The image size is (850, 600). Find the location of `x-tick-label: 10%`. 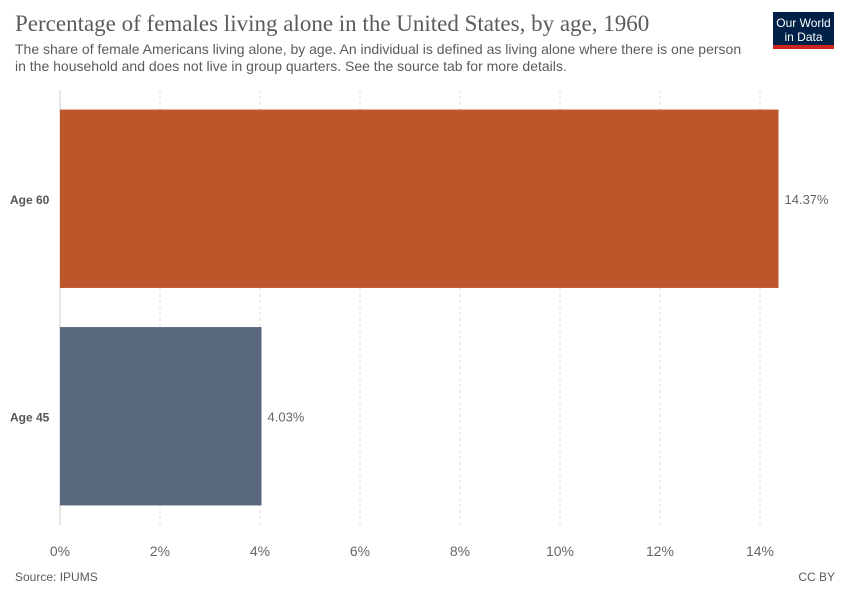

x-tick-label: 10% is located at coordinates (560, 551).